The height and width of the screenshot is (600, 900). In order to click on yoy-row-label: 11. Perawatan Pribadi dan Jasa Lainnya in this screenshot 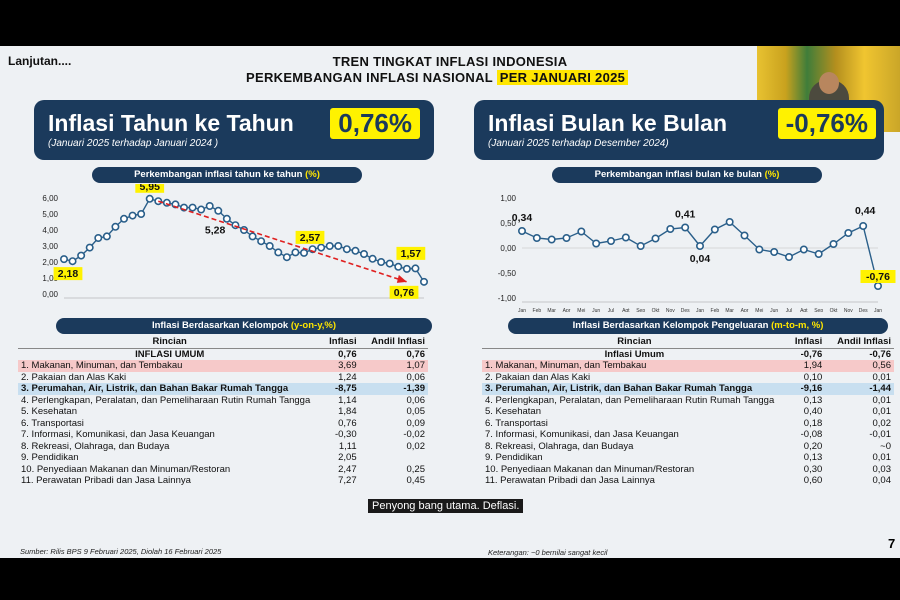, I will do `click(106, 480)`.